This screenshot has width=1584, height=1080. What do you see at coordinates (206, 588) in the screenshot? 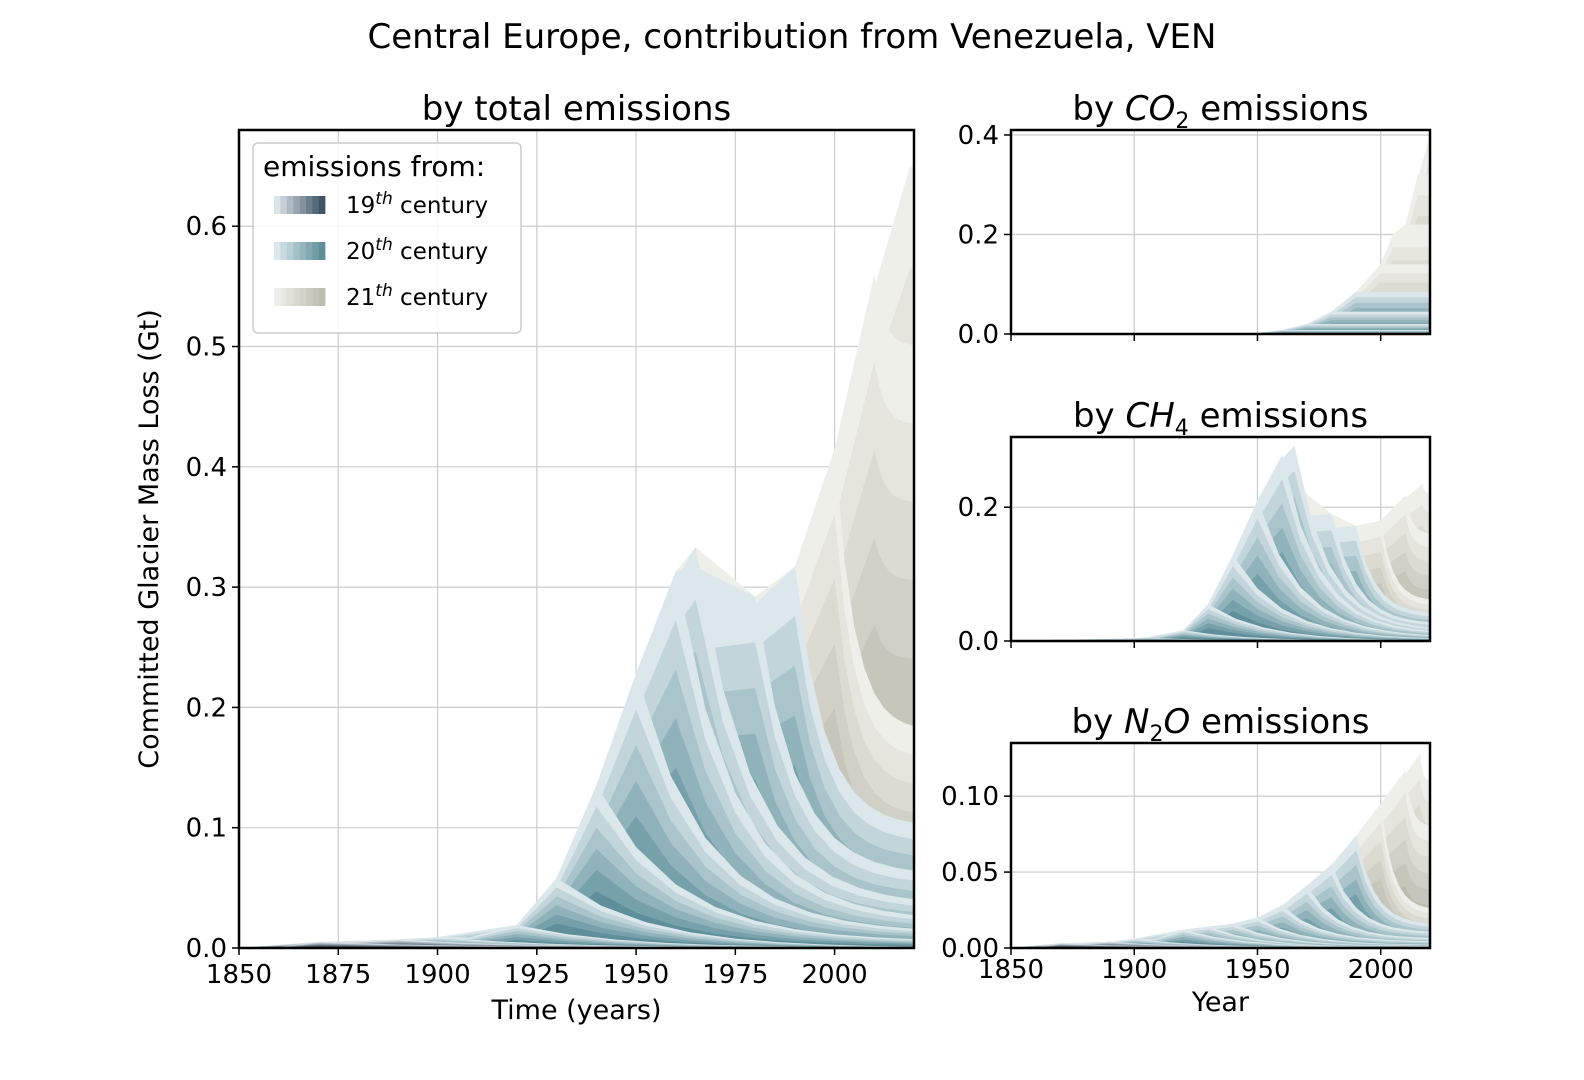
I see `y-tick-label: 0.3` at bounding box center [206, 588].